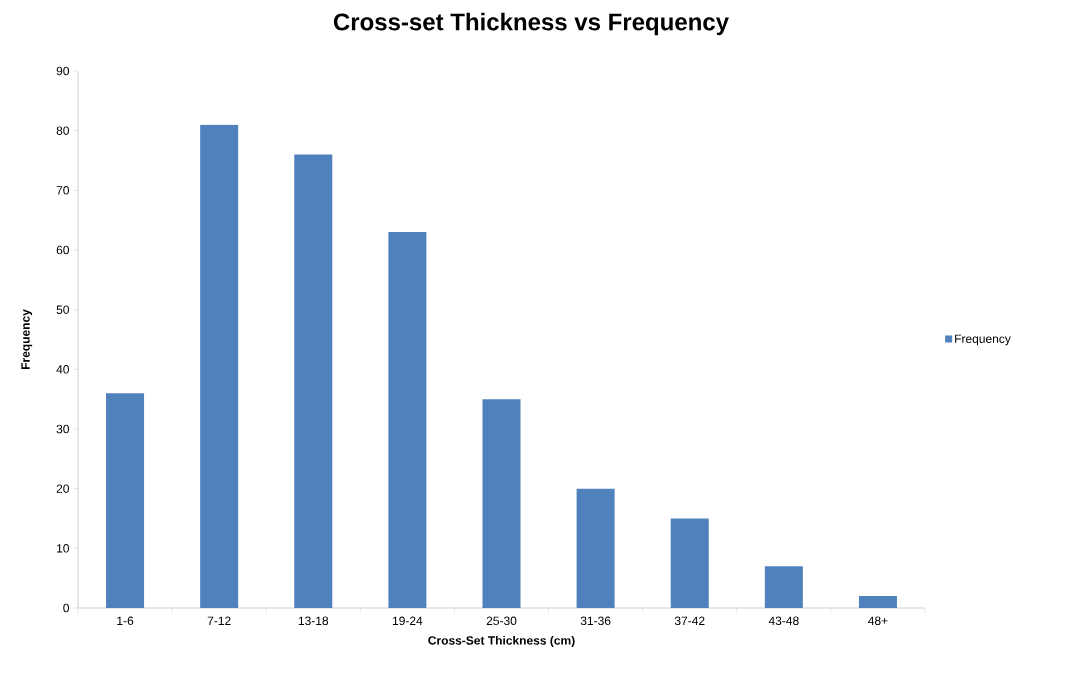  What do you see at coordinates (63, 548) in the screenshot?
I see `y-tick-label: 10` at bounding box center [63, 548].